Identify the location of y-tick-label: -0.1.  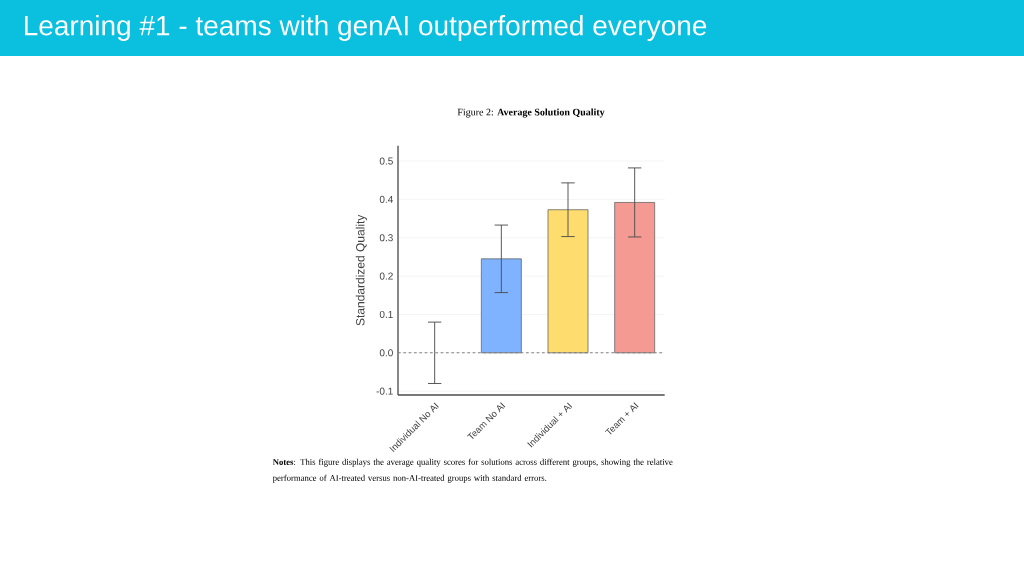
(384, 391).